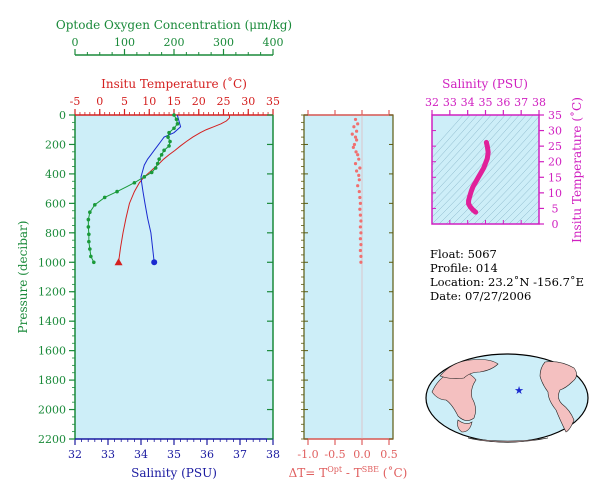  Describe the element at coordinates (478, 177) in the screenshot. I see `ts-series` at that location.